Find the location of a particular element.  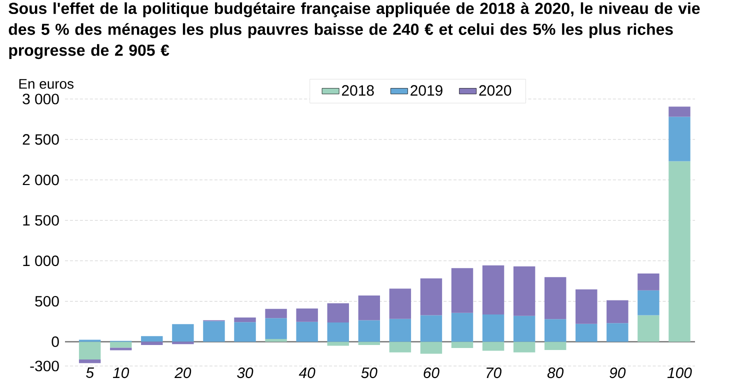

x-tick-label: 70 is located at coordinates (494, 373).